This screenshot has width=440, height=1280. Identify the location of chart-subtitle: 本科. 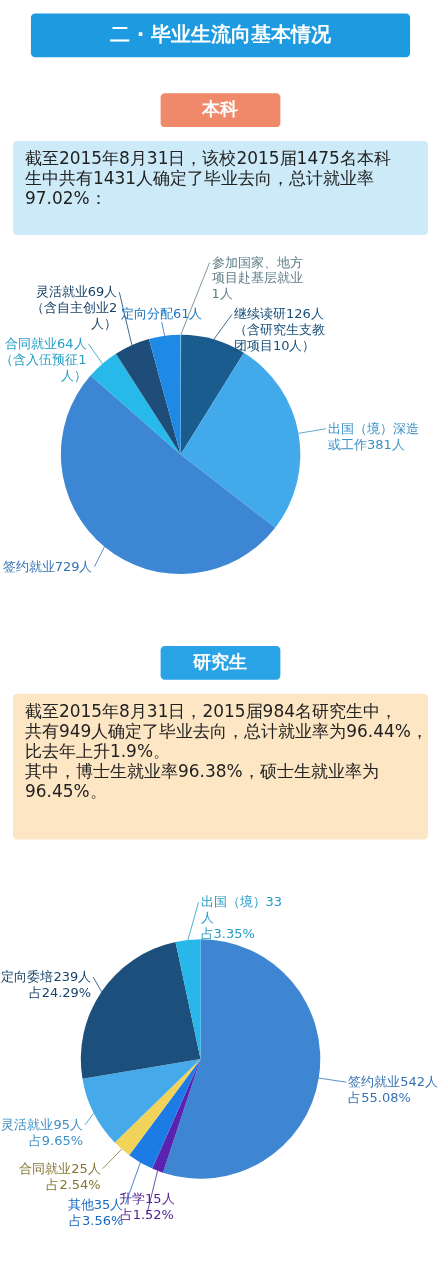
(220, 109).